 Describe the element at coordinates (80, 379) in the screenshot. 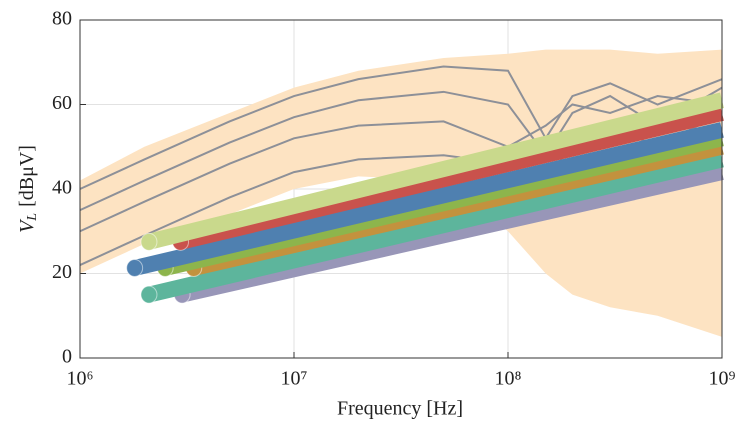

I see `x-tick-label: 10⁶` at that location.